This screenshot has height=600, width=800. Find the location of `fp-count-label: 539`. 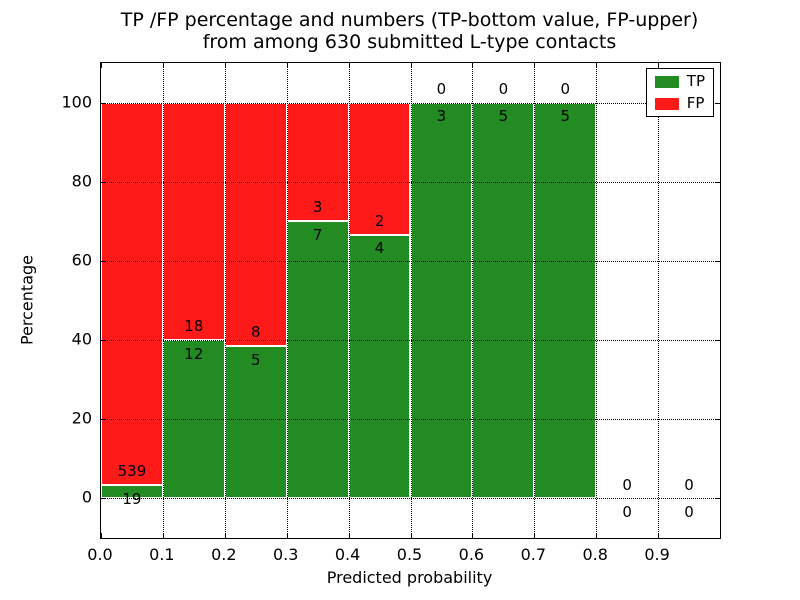

fp-count-label: 539 is located at coordinates (132, 471).